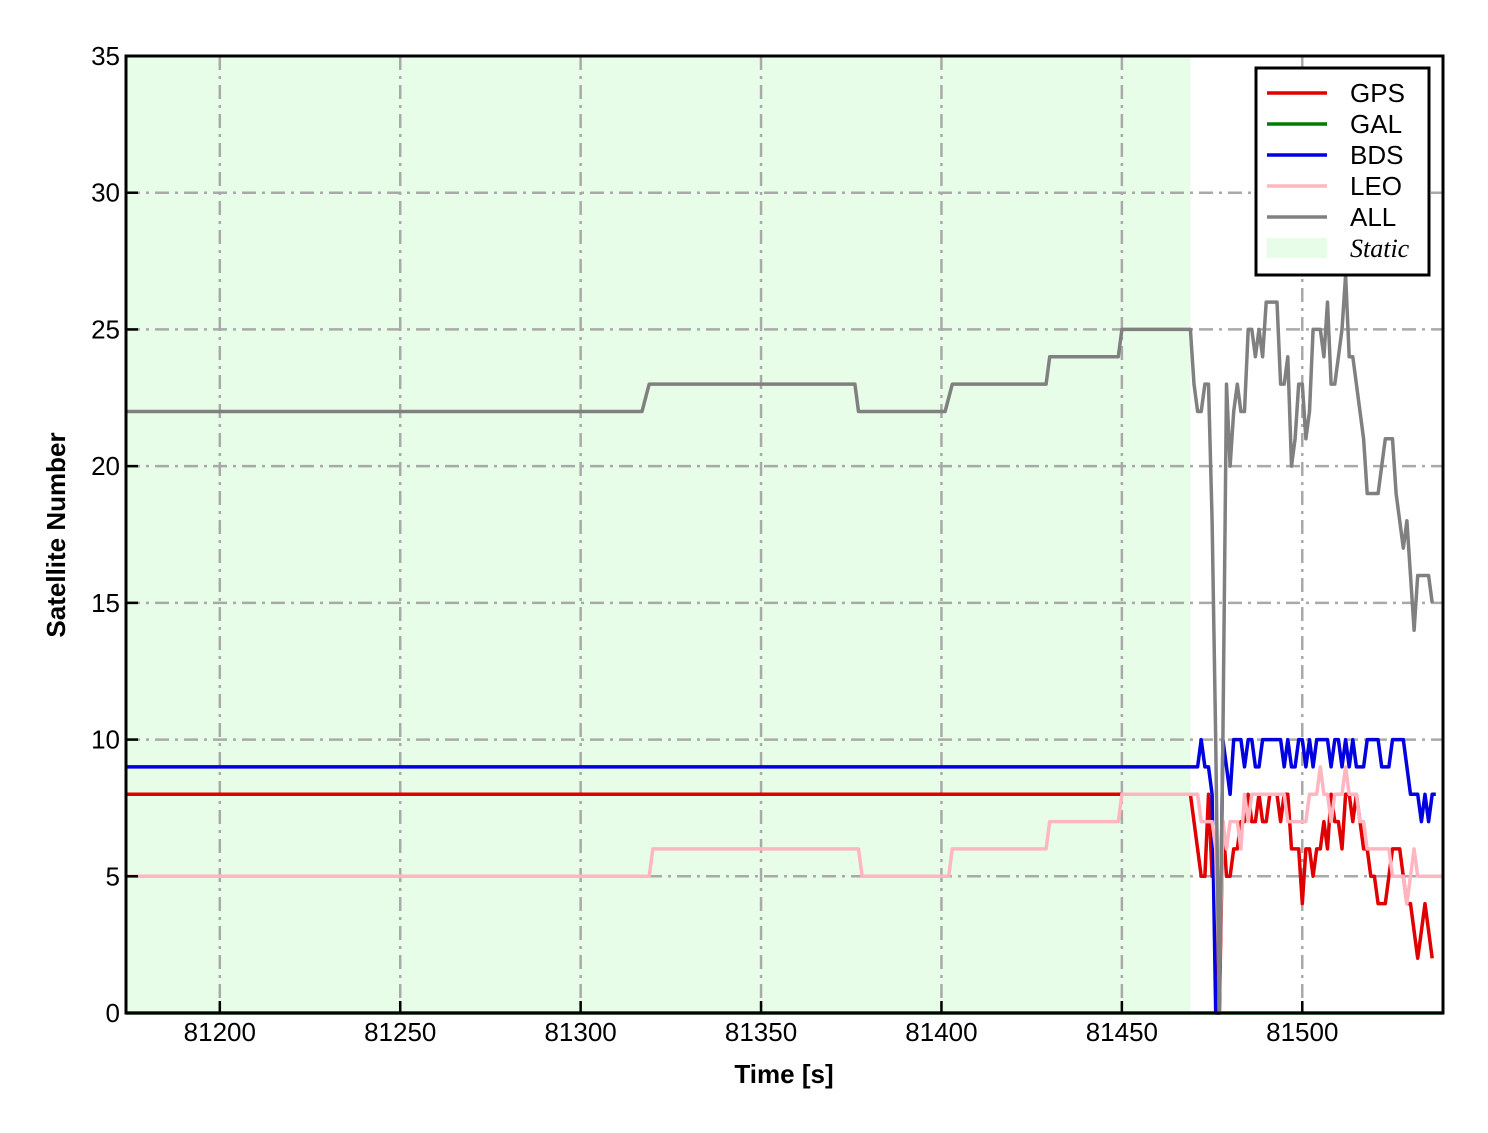 This screenshot has height=1133, width=1488. What do you see at coordinates (1373, 217) in the screenshot?
I see `legend-label-all: ALL` at bounding box center [1373, 217].